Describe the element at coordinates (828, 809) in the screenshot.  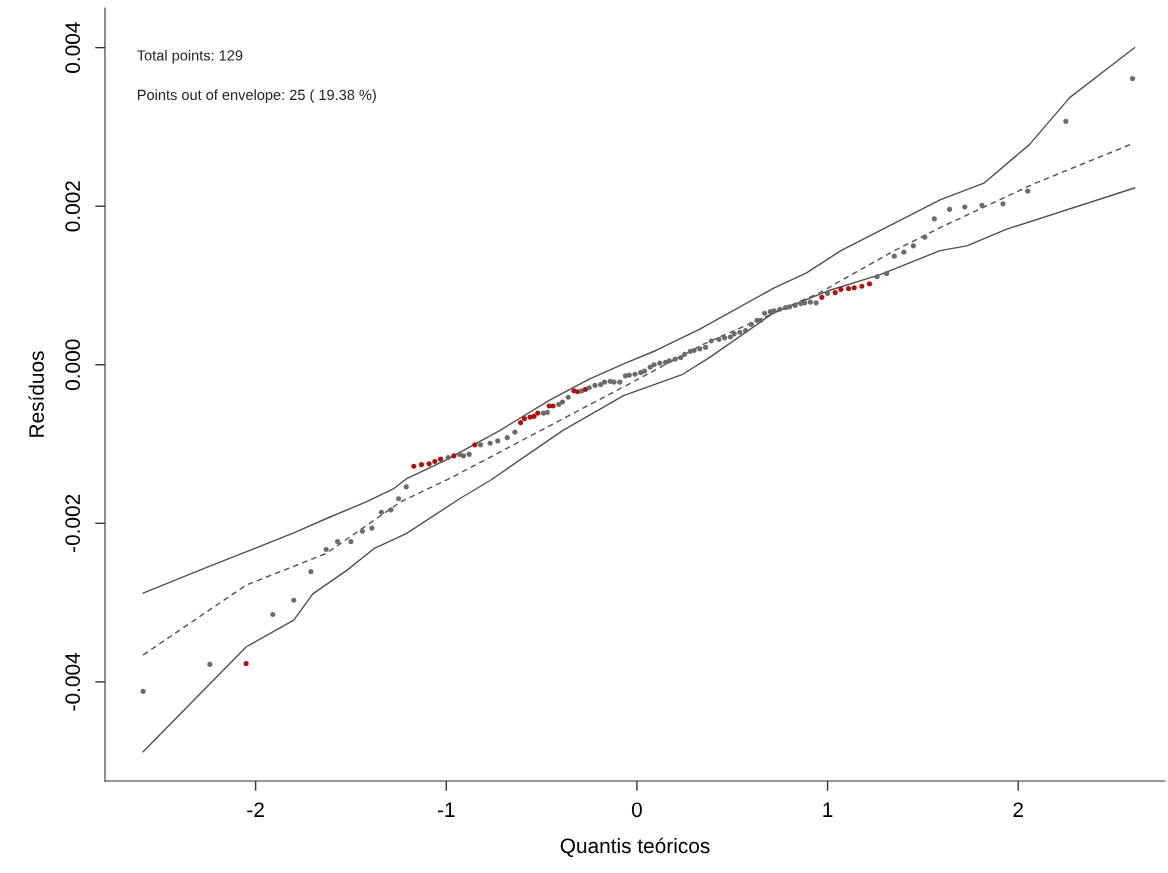
I see `x-tick-label: 1` at that location.